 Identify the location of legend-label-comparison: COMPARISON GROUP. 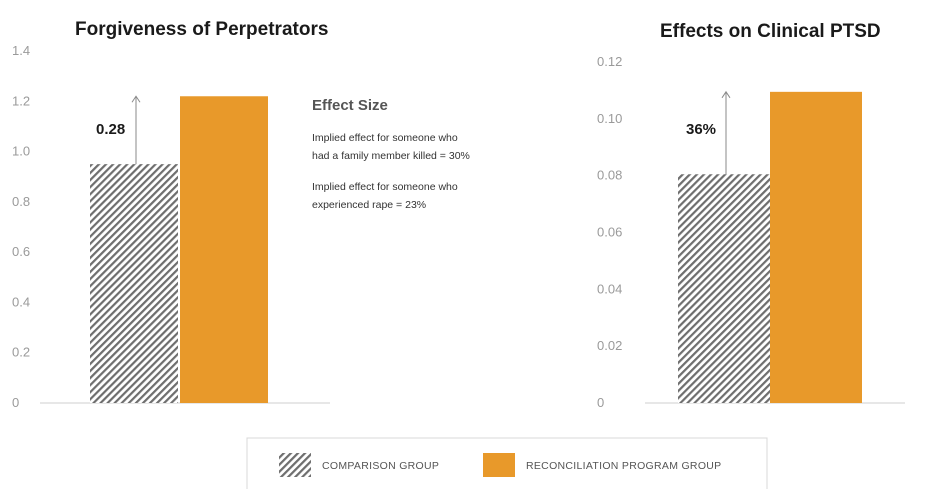
(380, 466).